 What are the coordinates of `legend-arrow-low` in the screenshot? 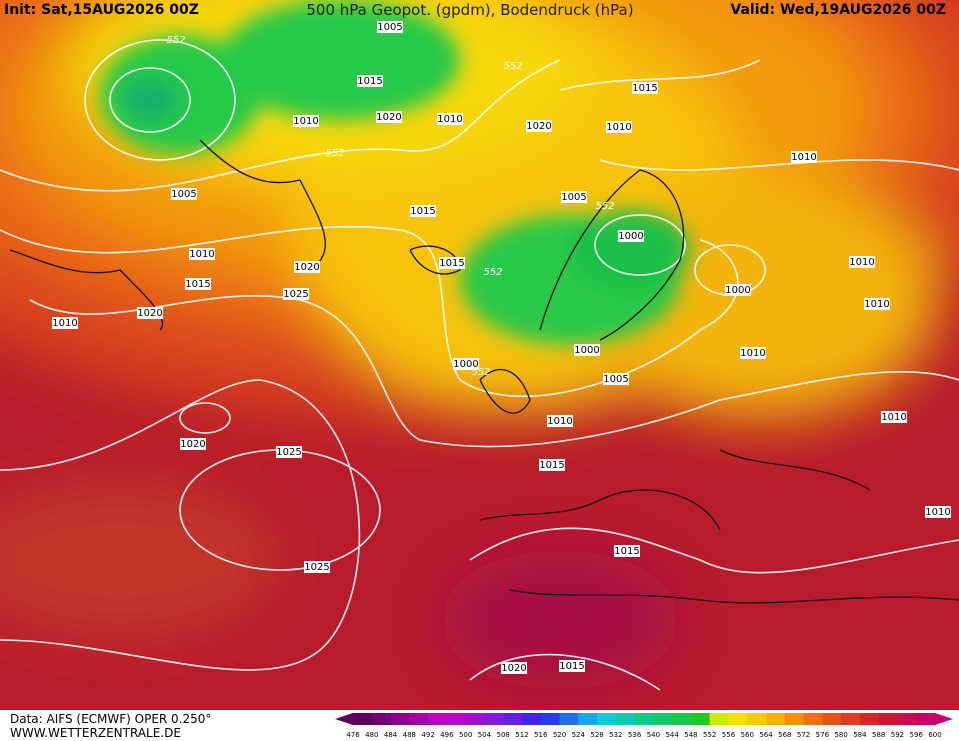 It's located at (344, 719).